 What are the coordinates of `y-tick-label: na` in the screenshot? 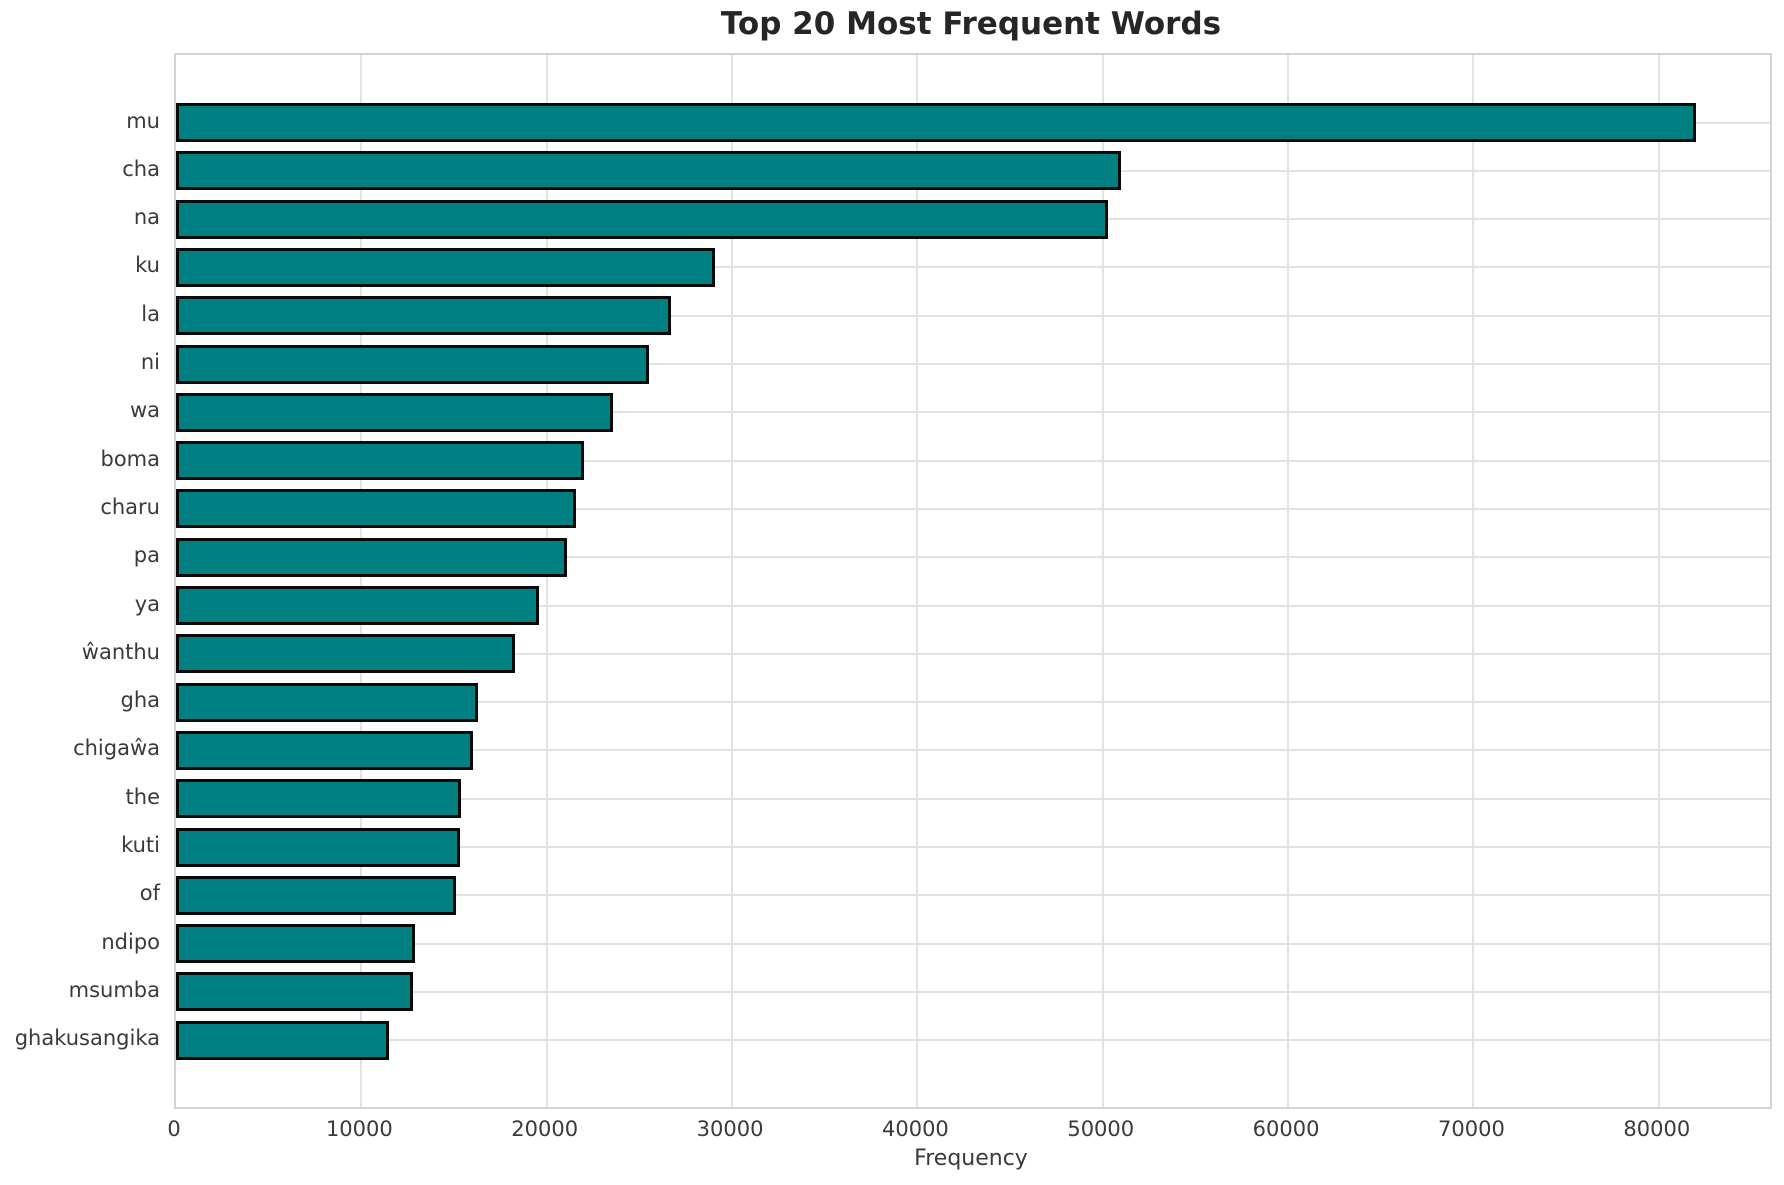 It's located at (146, 217).